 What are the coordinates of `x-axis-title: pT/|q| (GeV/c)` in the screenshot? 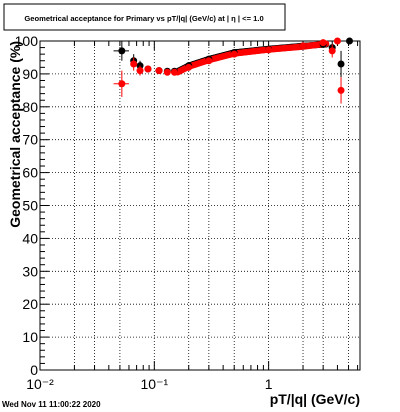 It's located at (315, 399).